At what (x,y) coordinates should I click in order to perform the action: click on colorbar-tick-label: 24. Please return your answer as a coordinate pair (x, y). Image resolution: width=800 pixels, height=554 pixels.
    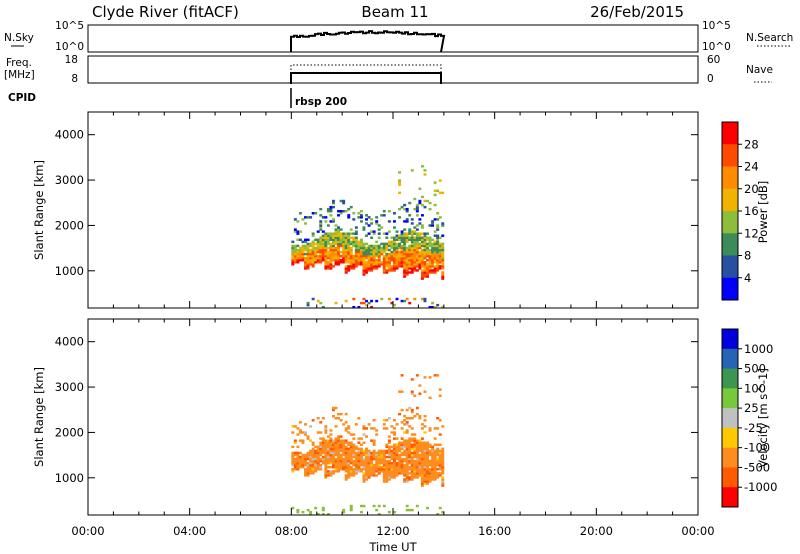
    Looking at the image, I should click on (751, 167).